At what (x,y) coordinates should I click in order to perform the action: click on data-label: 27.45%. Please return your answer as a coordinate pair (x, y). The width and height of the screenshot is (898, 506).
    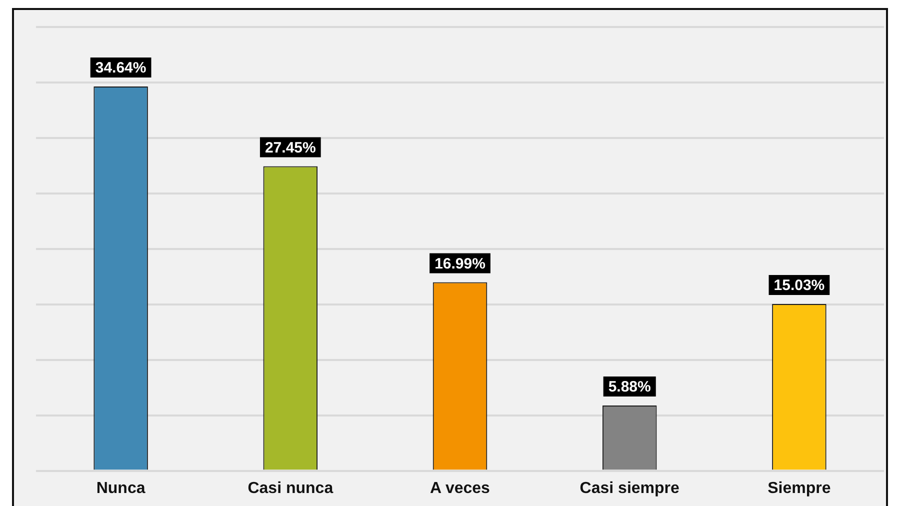
    Looking at the image, I should click on (290, 147).